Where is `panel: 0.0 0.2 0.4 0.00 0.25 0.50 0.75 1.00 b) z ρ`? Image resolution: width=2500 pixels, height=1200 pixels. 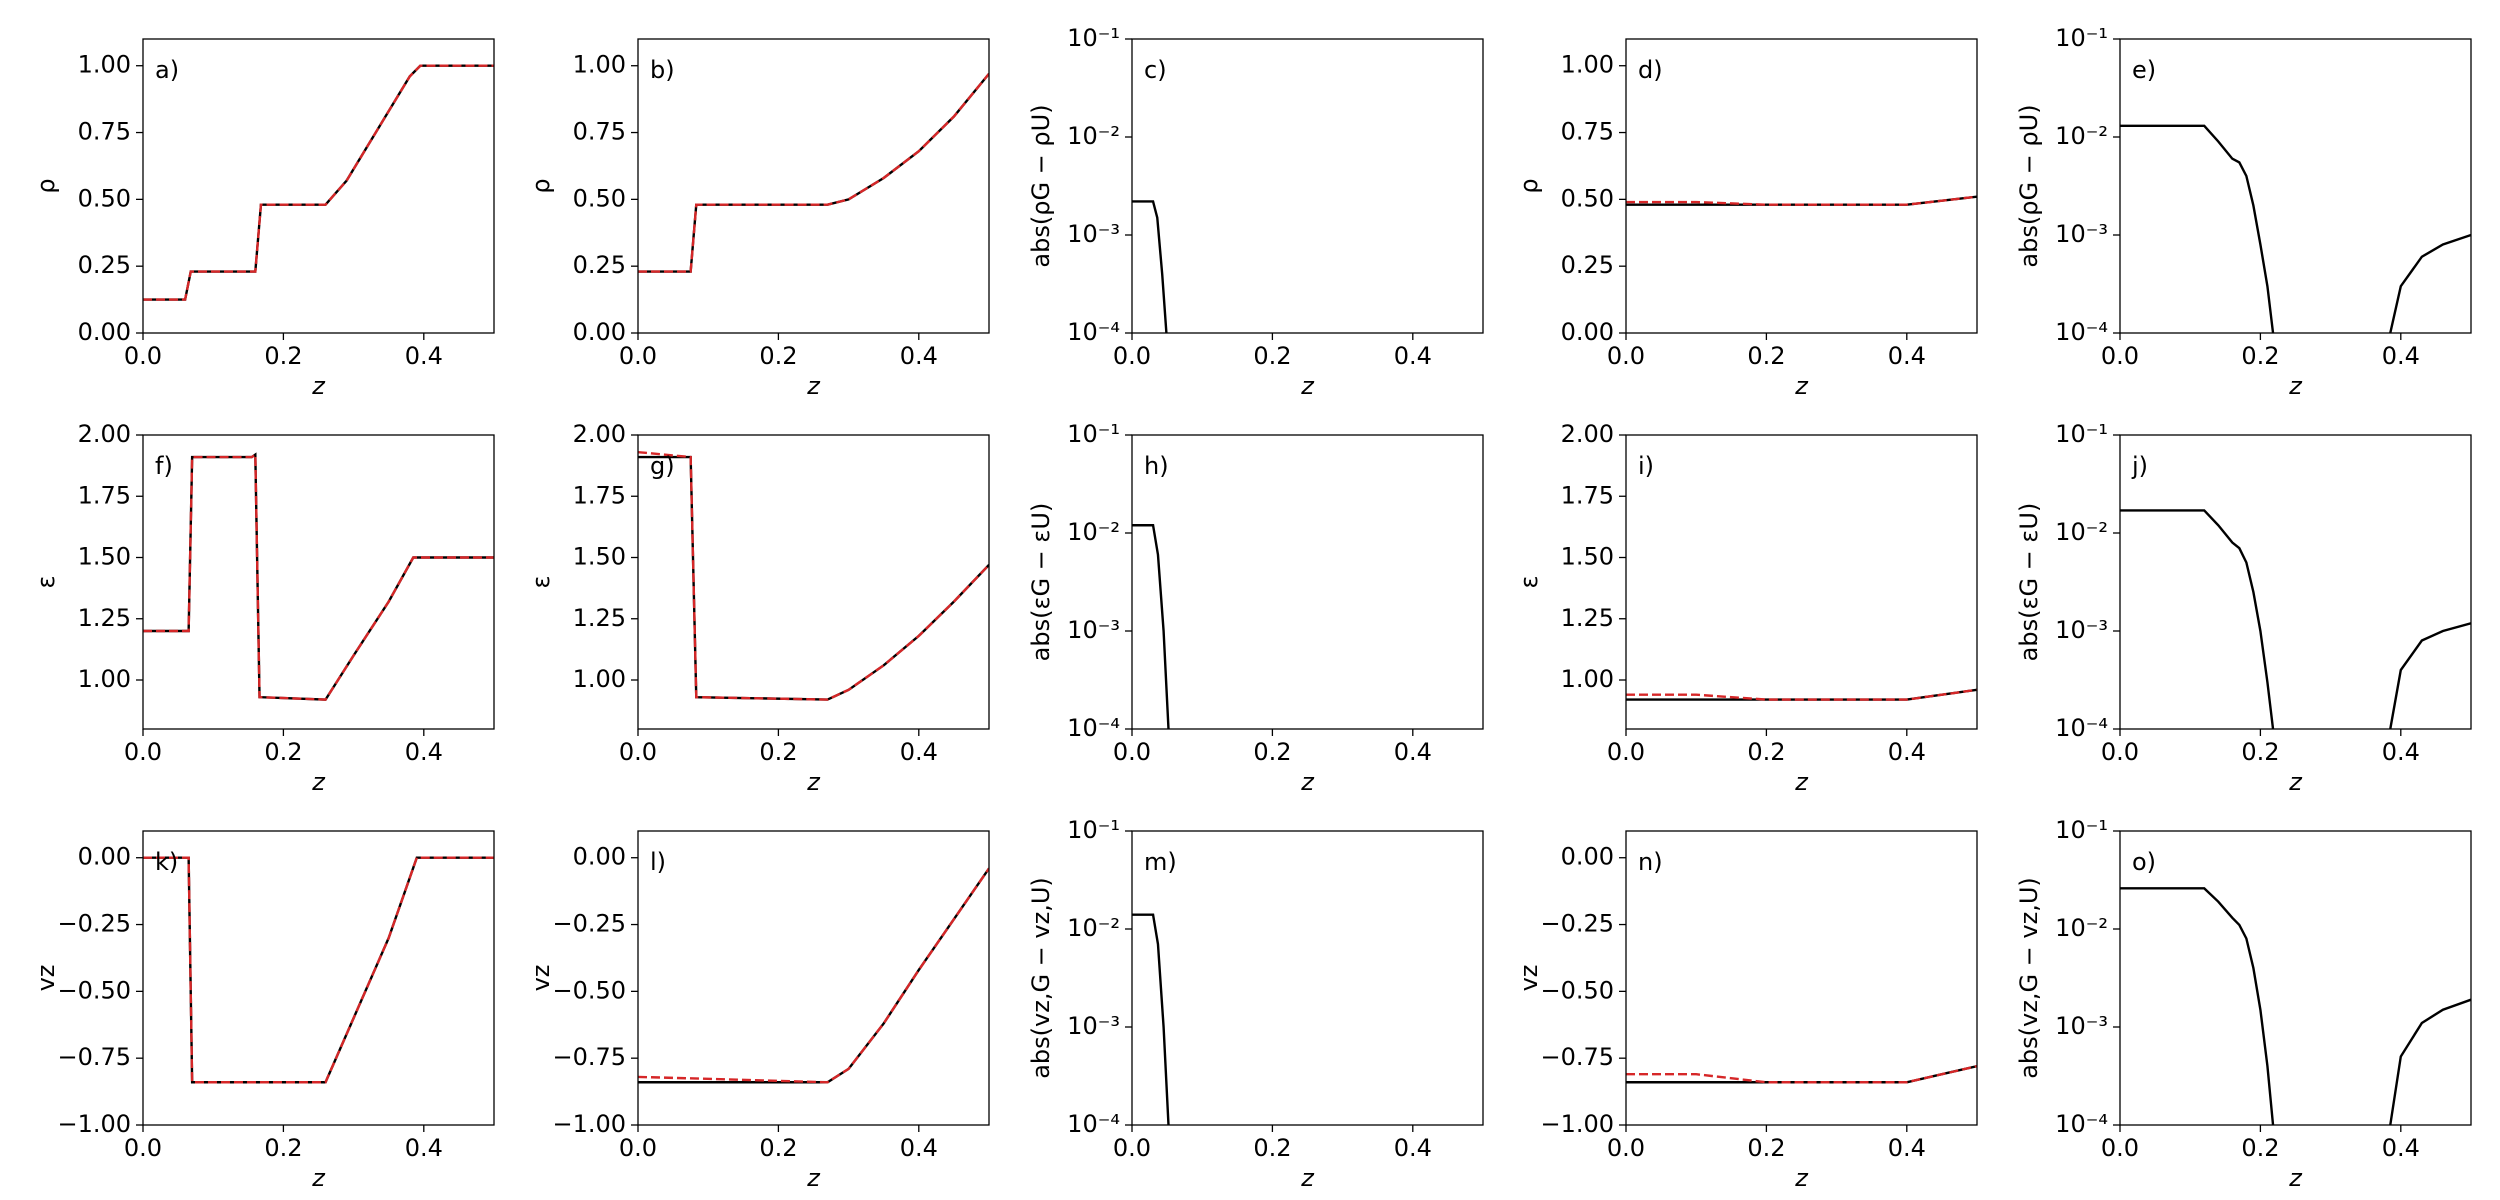 panel: 0.0 0.2 0.4 0.00 0.25 0.50 0.75 1.00 b) z ρ is located at coordinates (758, 219).